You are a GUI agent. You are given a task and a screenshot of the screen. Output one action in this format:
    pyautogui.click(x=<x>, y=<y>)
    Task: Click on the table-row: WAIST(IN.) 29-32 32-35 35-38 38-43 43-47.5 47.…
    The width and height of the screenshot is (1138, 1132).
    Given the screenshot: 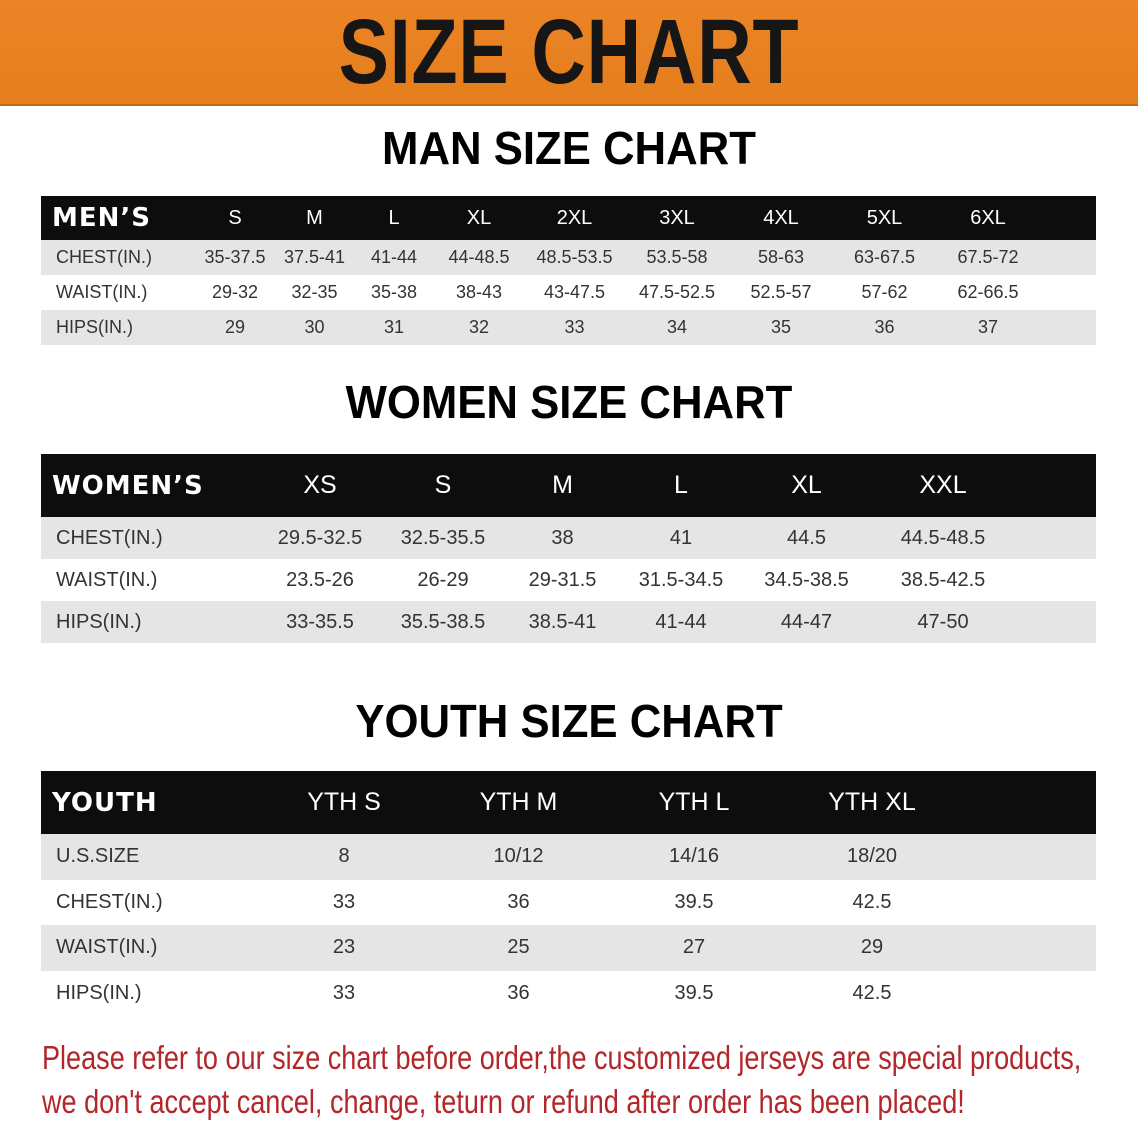 What is the action you would take?
    pyautogui.click(x=568, y=292)
    